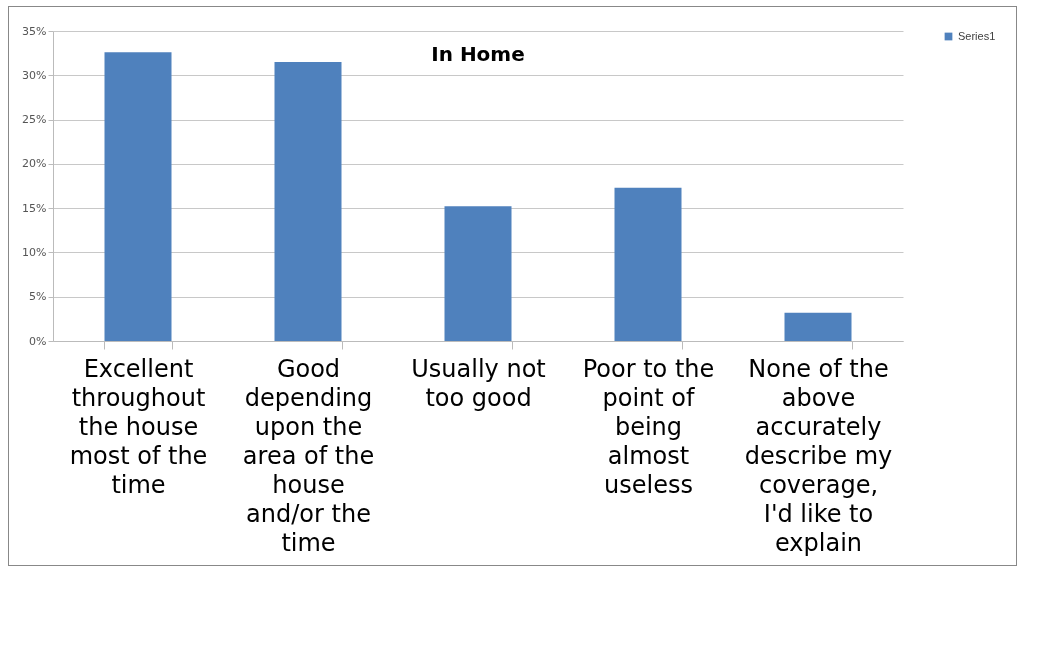 This screenshot has width=1051, height=672. I want to click on x-tick-label: Poor to the point of being almost useless, so click(648, 426).